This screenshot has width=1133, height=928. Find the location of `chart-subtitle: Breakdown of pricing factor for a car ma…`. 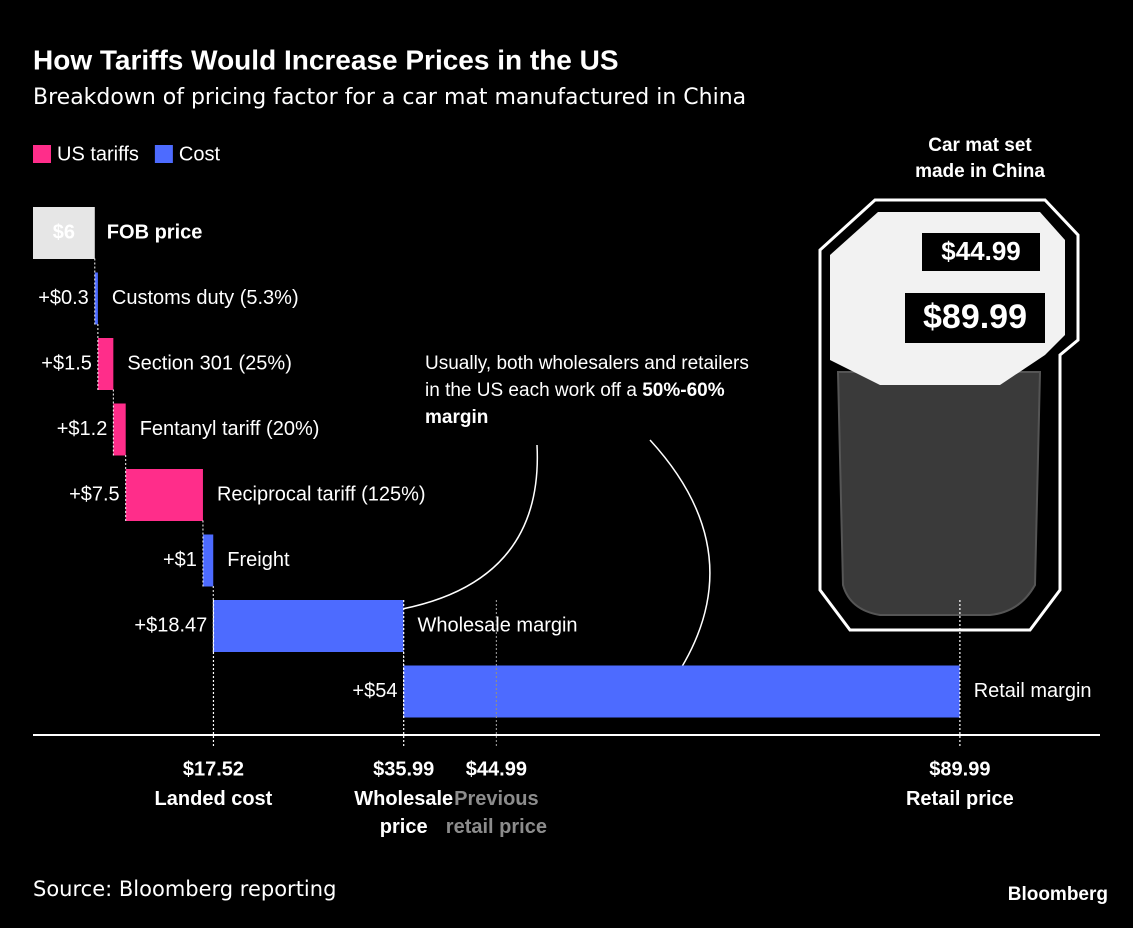

chart-subtitle: Breakdown of pricing factor for a car ma… is located at coordinates (389, 97).